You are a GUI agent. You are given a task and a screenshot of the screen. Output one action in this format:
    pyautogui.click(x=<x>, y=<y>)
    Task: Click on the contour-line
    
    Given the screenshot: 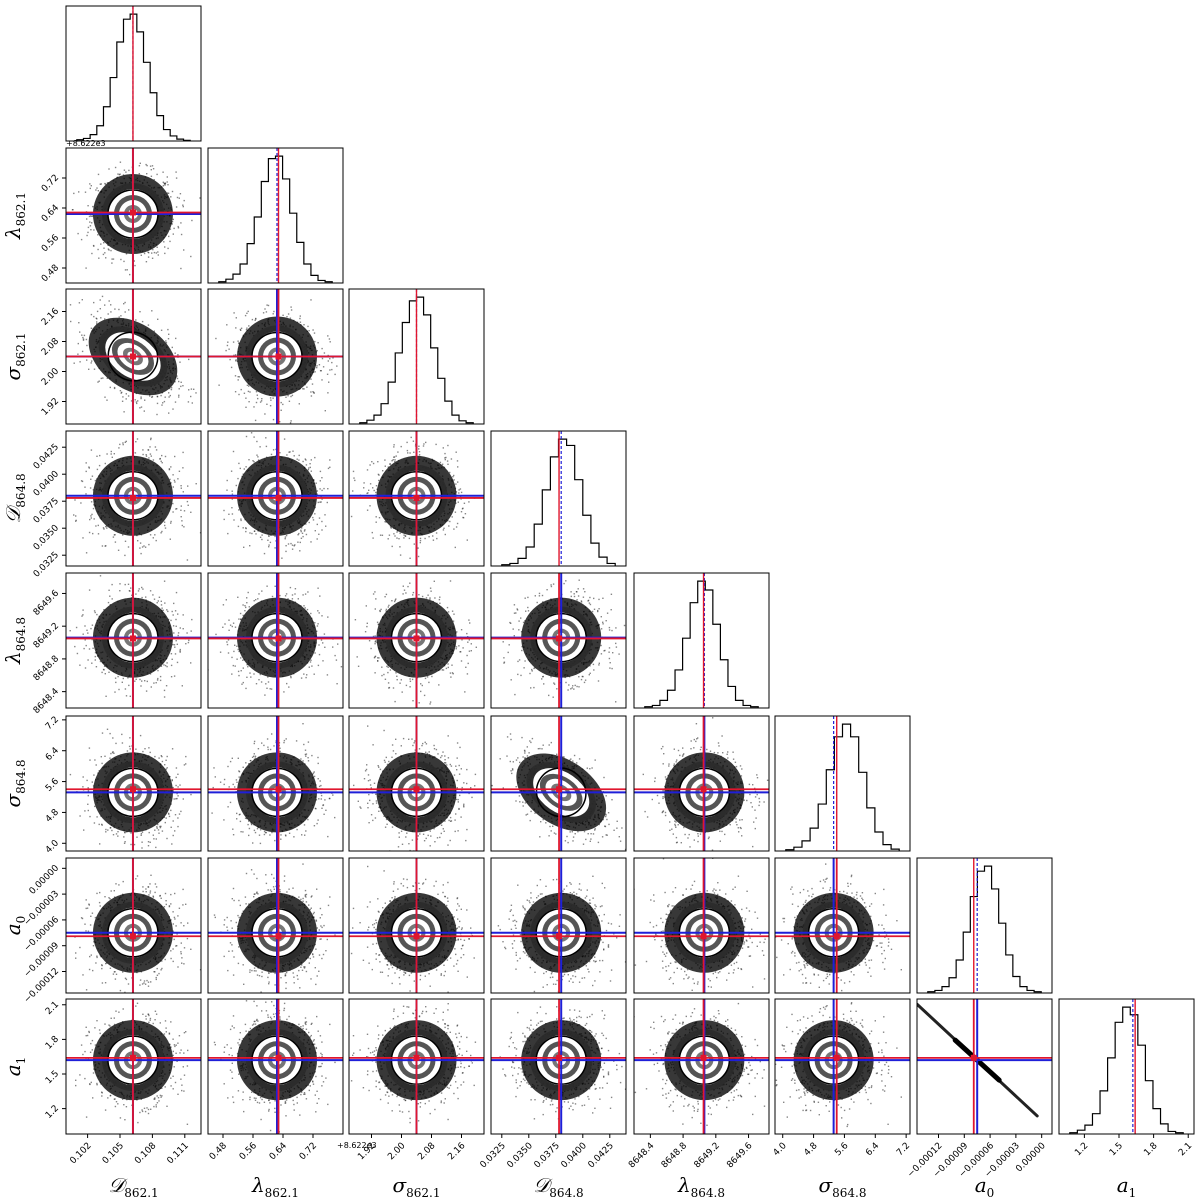 What is the action you would take?
    pyautogui.click(x=133, y=356)
    